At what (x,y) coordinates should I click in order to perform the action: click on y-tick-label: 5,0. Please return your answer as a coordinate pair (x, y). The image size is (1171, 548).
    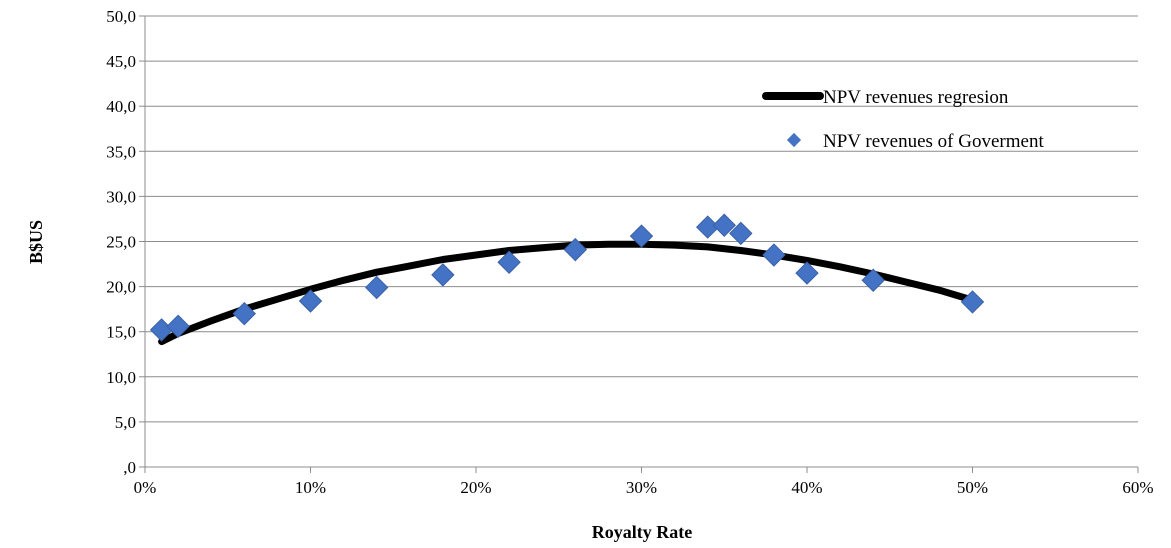
    Looking at the image, I should click on (125, 422).